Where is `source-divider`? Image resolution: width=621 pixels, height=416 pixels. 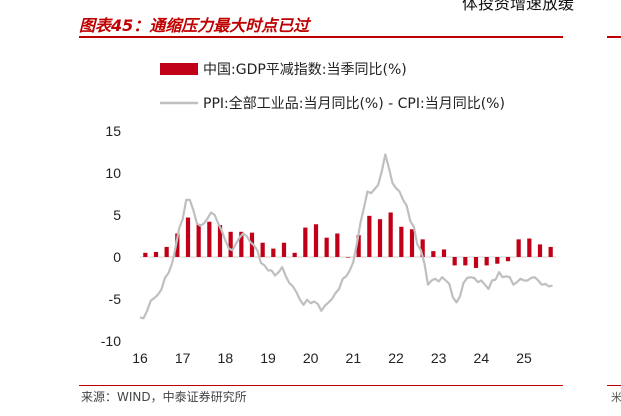 source-divider is located at coordinates (321, 385).